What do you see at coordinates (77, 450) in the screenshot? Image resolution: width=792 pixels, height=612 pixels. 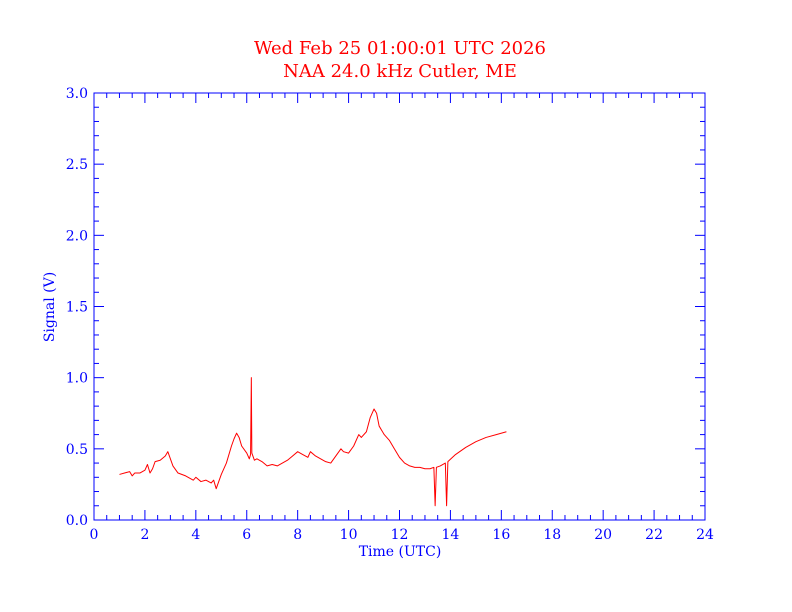 I see `y-tick-label: 0.5` at bounding box center [77, 450].